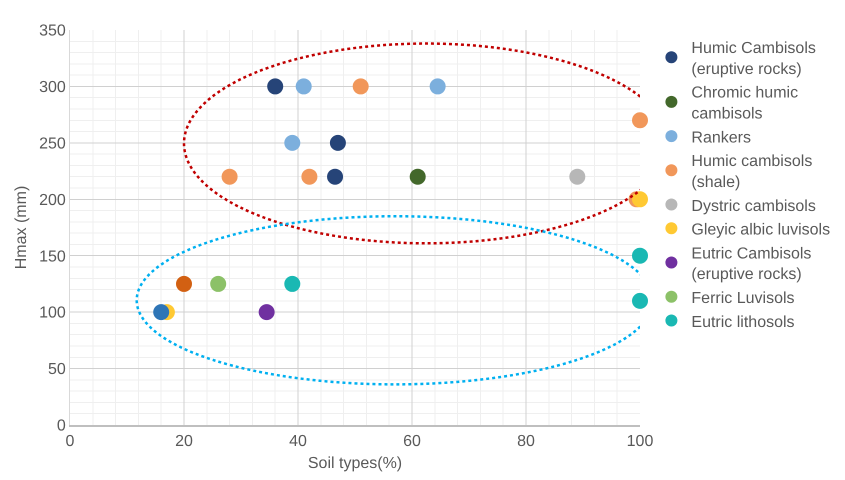 The image size is (845, 480). I want to click on x-tick-label: 40, so click(298, 441).